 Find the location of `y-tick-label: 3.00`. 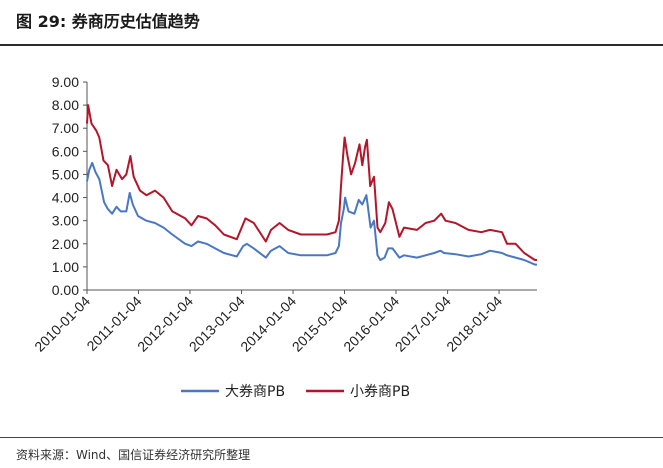

y-tick-label: 3.00 is located at coordinates (65, 221).